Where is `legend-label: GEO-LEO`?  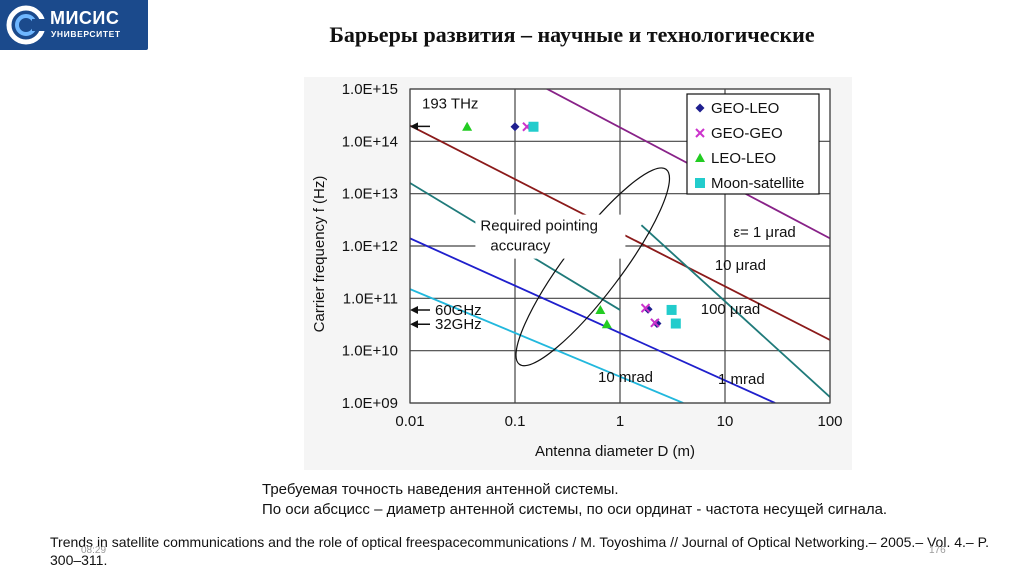 legend-label: GEO-LEO is located at coordinates (745, 108).